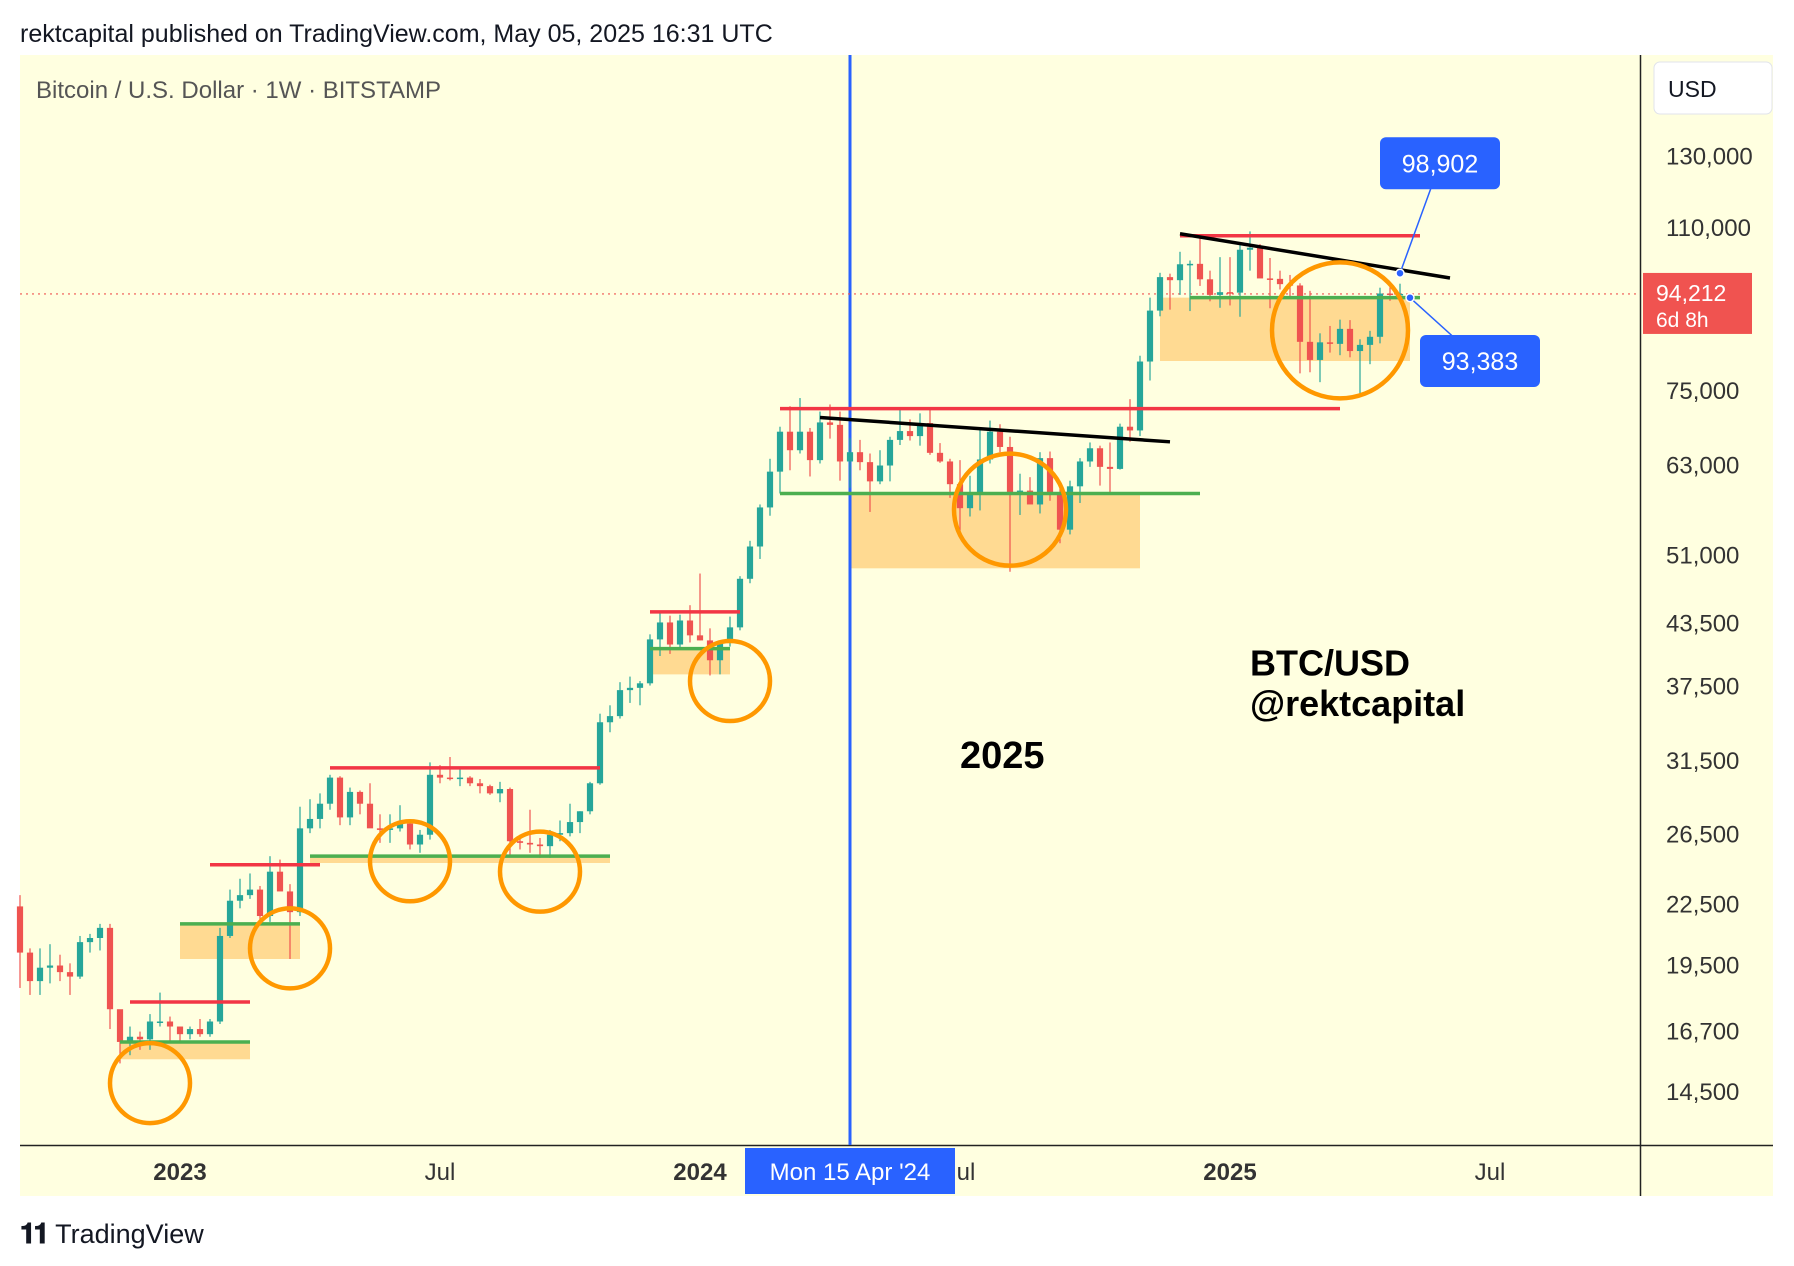 This screenshot has width=1794, height=1266. Describe the element at coordinates (1702, 966) in the screenshot. I see `y-tick-label: 19,500` at that location.